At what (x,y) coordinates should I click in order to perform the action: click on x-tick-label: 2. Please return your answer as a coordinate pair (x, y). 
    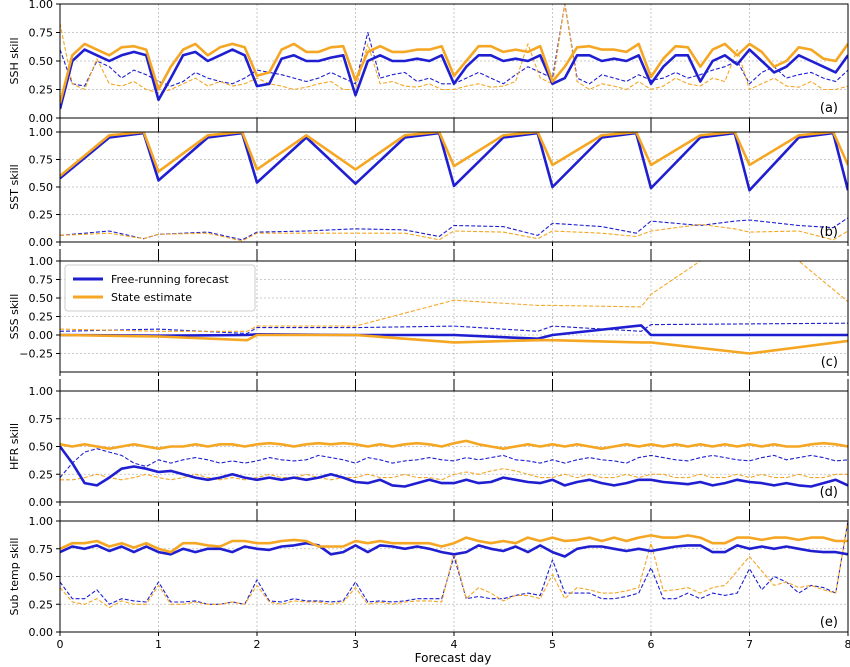
    Looking at the image, I should click on (257, 644).